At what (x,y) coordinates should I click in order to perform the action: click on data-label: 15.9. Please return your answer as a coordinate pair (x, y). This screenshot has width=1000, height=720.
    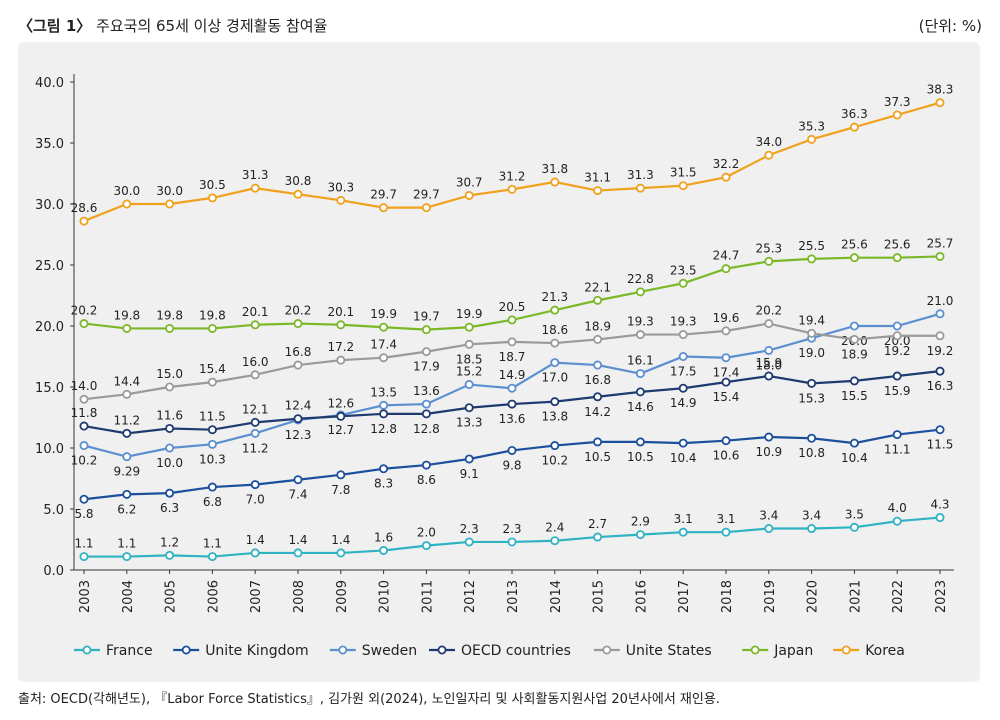
    Looking at the image, I should click on (768, 363).